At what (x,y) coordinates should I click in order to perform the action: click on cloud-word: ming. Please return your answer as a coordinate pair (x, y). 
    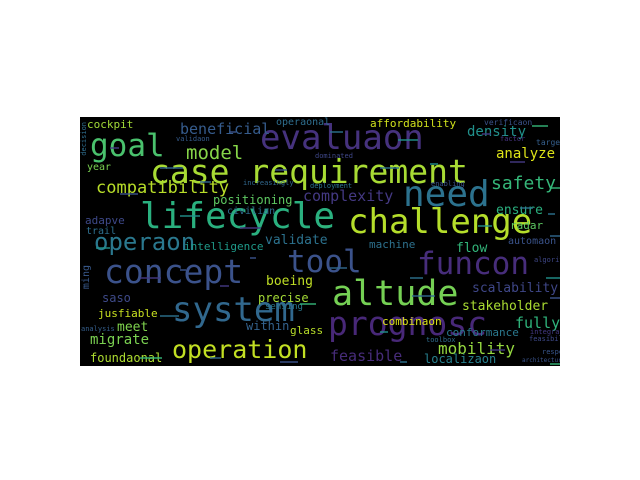
    Looking at the image, I should click on (86, 277).